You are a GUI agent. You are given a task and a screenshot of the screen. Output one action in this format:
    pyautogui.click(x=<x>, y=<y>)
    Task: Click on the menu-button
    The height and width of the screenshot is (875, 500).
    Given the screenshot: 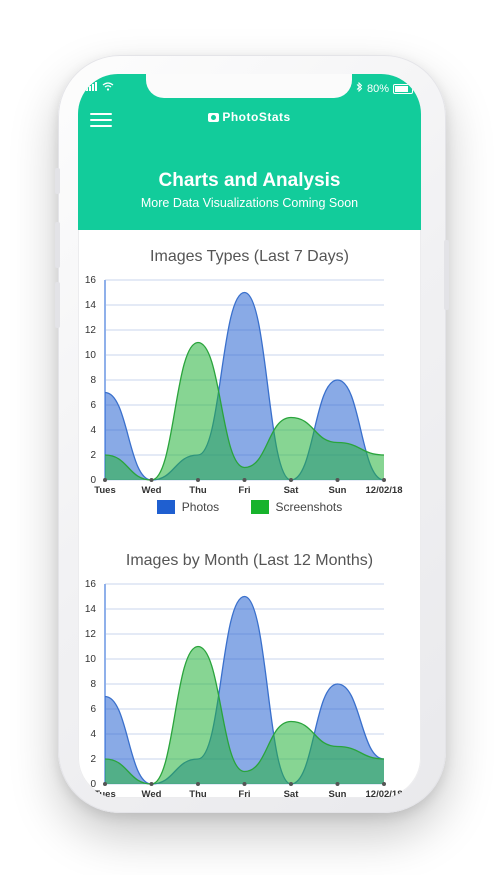 What is the action you would take?
    pyautogui.click(x=101, y=120)
    